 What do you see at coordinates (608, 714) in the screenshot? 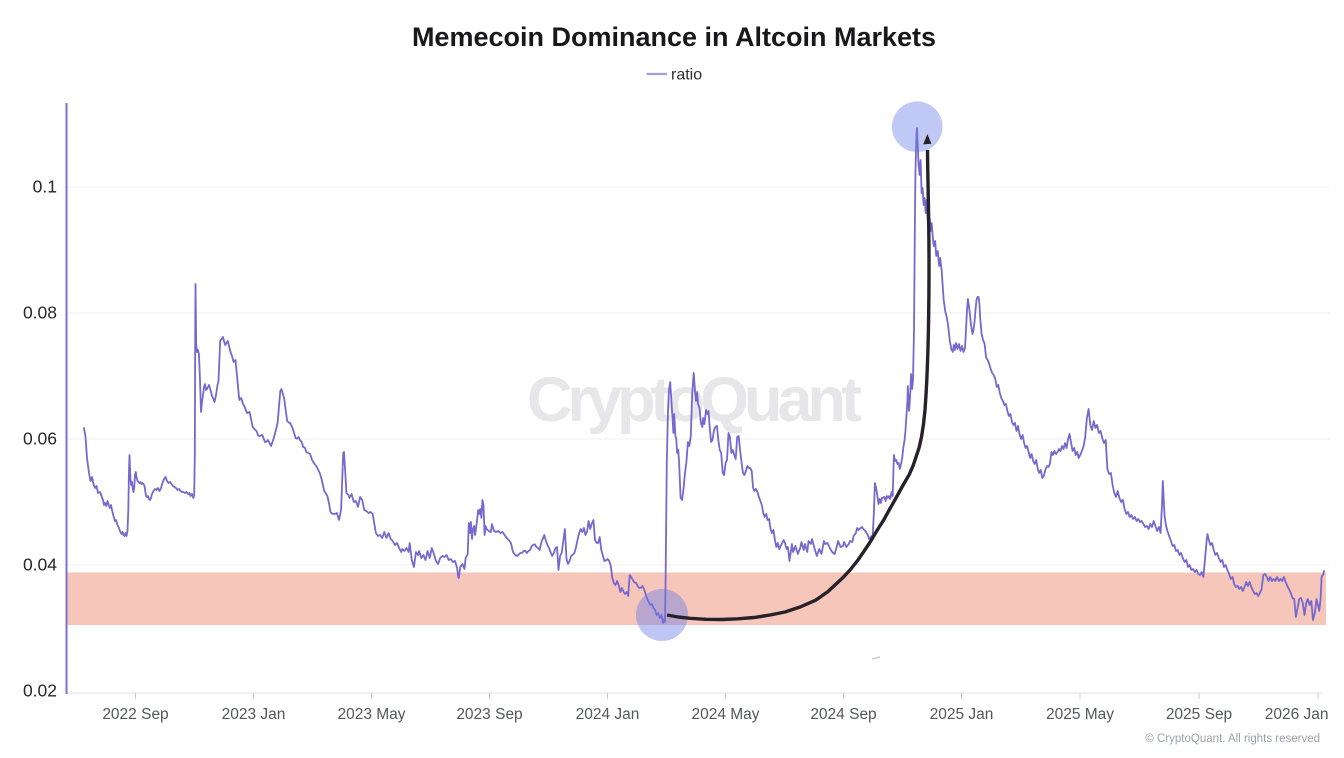
I see `svg-text: 2024 Jan` at bounding box center [608, 714].